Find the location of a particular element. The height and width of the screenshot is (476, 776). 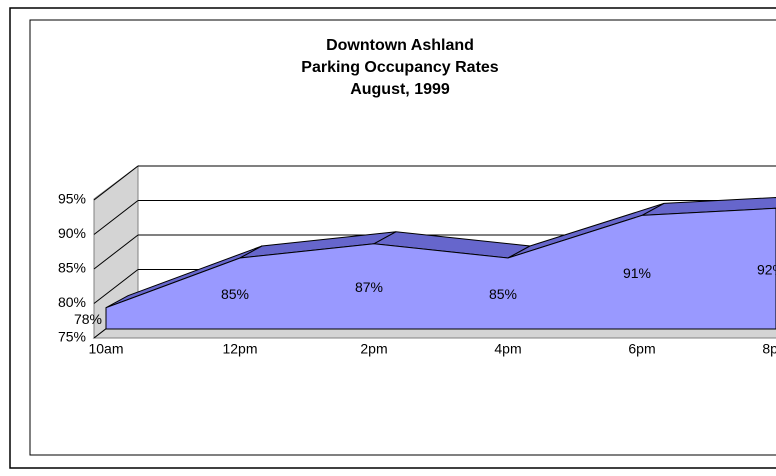

x-tick-label: 8pm is located at coordinates (769, 349).